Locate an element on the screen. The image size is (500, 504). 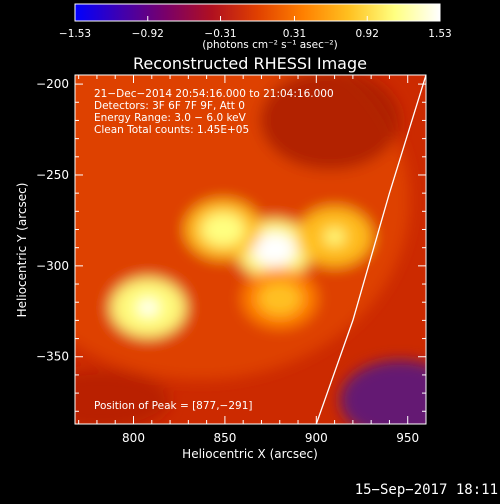
annotation-energy: Energy Range: 3.0 − 6.0 keV is located at coordinates (170, 118).